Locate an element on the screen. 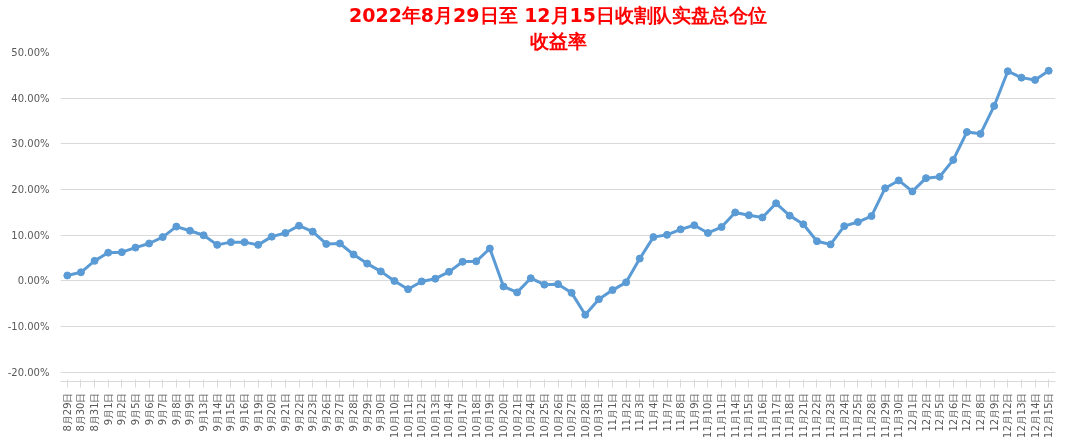 The height and width of the screenshot is (445, 1080). x-tick-label: 11月14日 is located at coordinates (735, 415).